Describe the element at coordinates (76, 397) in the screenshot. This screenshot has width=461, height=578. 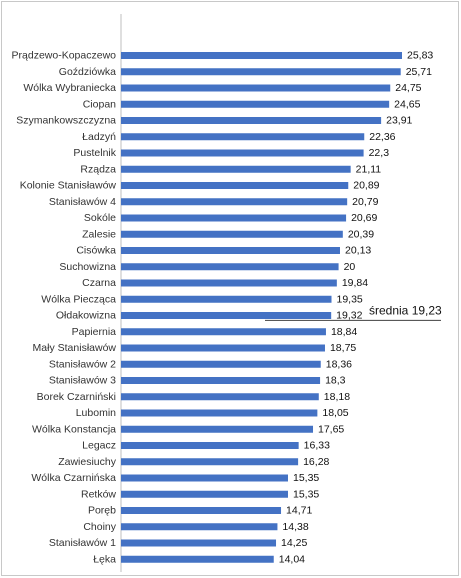
I see `category-label: Borek Czarniński` at that location.